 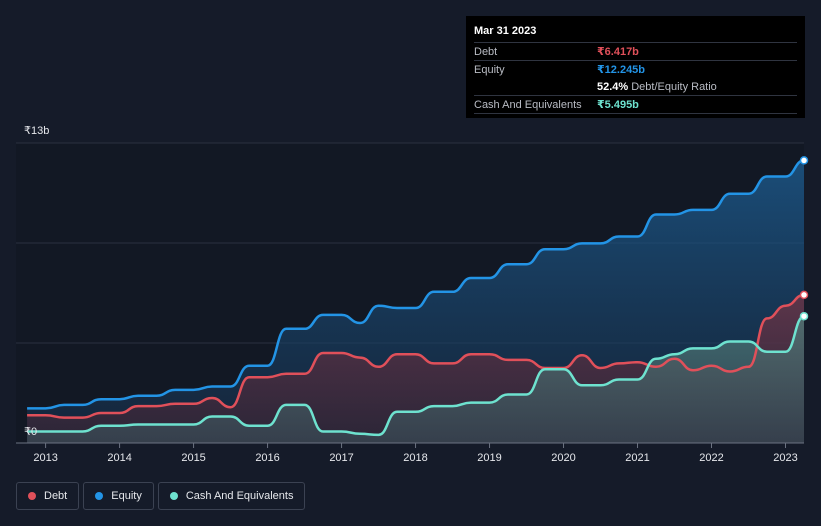 I want to click on legend-item-equity: Equity, so click(x=118, y=496).